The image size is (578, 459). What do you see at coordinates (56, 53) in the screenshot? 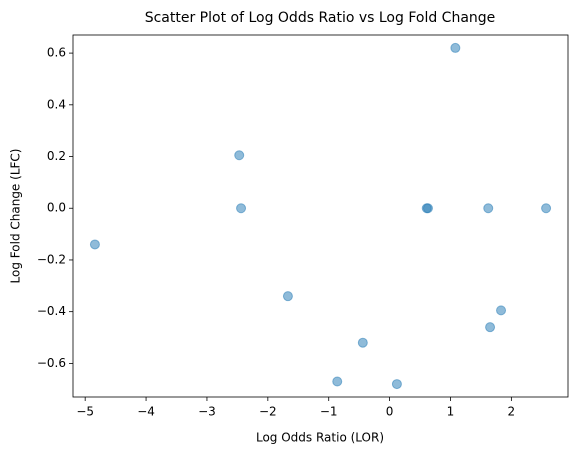
I see `y-tick-label: 0.6` at bounding box center [56, 53].